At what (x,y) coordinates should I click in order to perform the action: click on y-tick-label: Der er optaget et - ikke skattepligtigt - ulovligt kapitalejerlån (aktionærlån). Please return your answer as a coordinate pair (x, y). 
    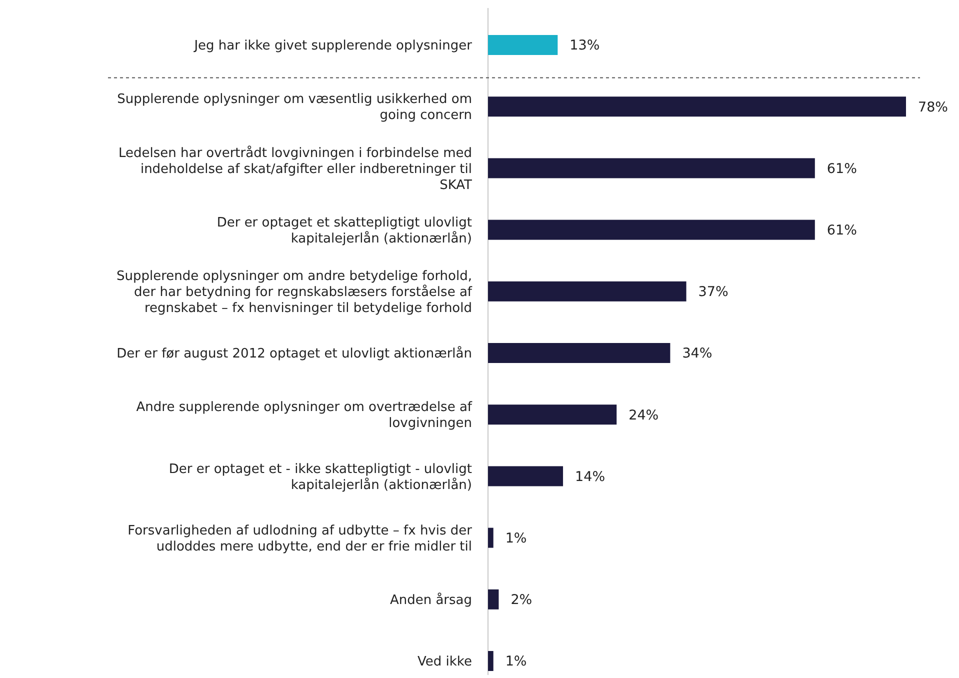
    Looking at the image, I should click on (320, 477).